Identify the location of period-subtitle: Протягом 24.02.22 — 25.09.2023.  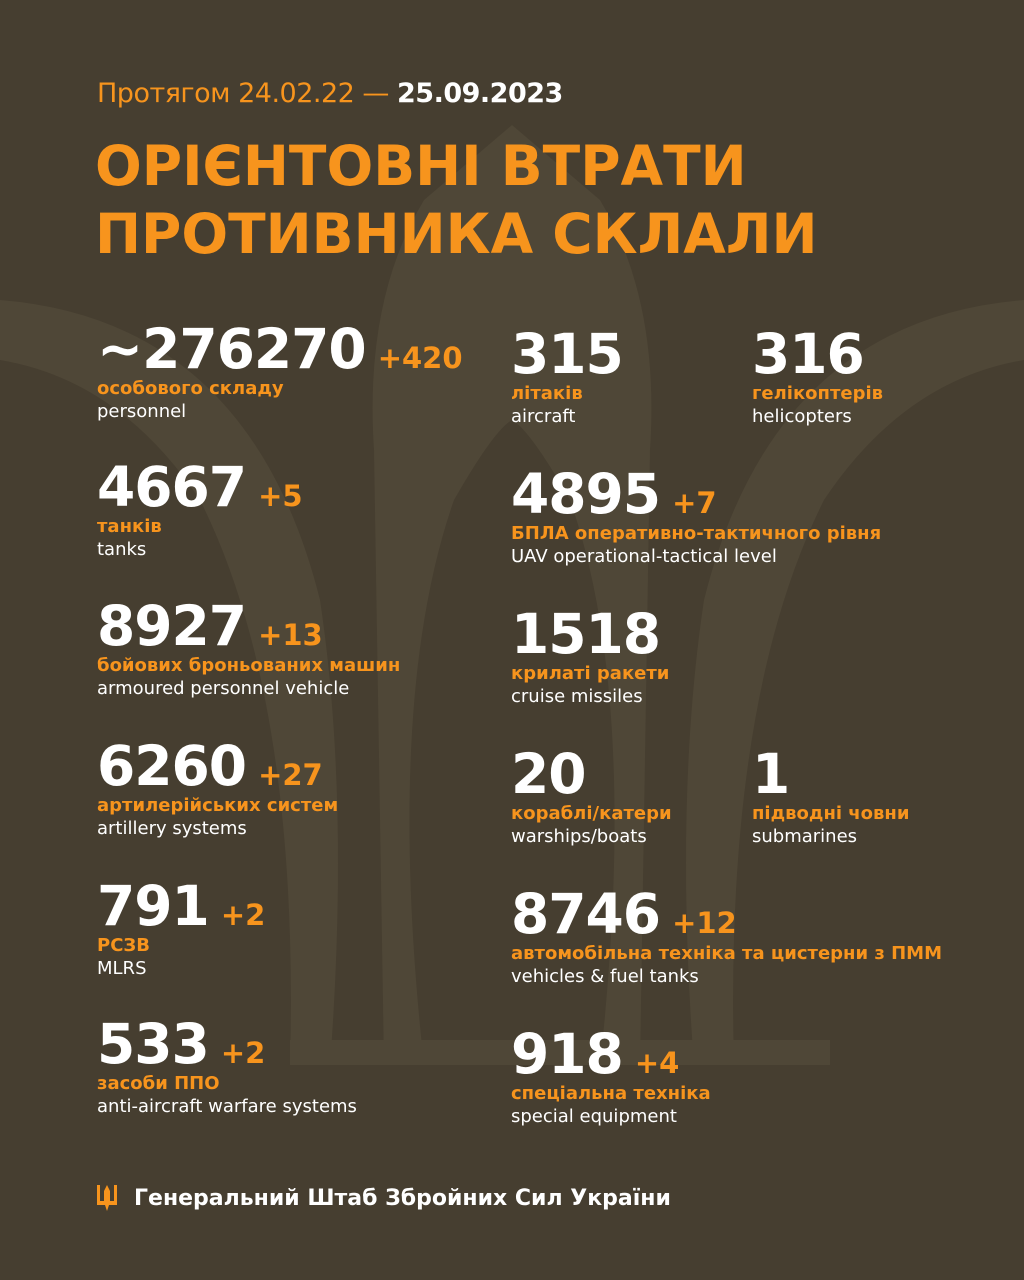
(330, 93).